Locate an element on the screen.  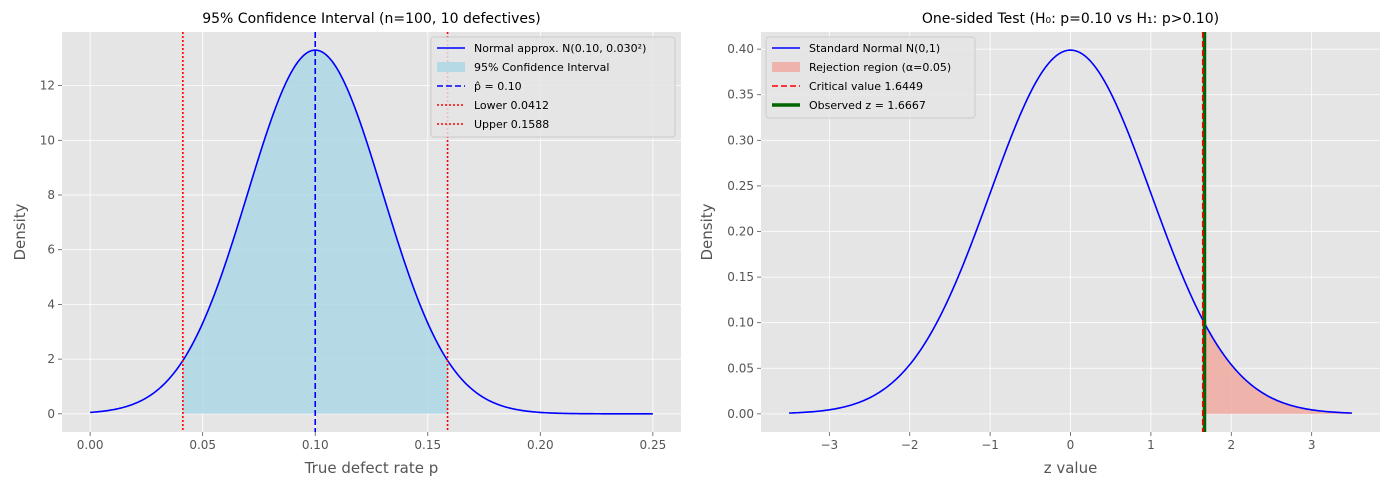
legend-label: 95% Confidence Interval is located at coordinates (541, 67).